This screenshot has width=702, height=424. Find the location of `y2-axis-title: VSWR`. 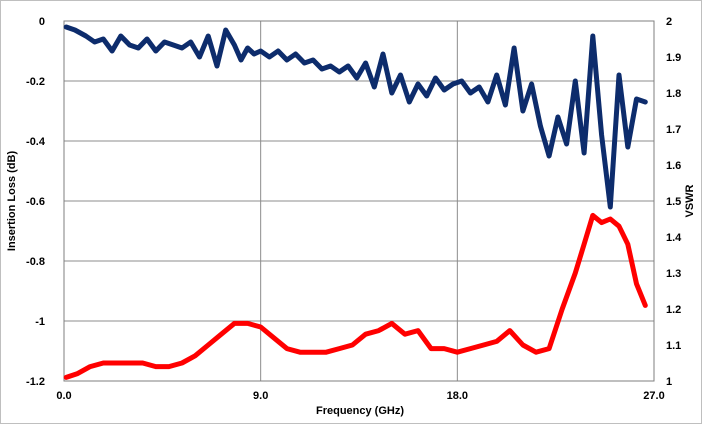

y2-axis-title: VSWR is located at coordinates (690, 200).